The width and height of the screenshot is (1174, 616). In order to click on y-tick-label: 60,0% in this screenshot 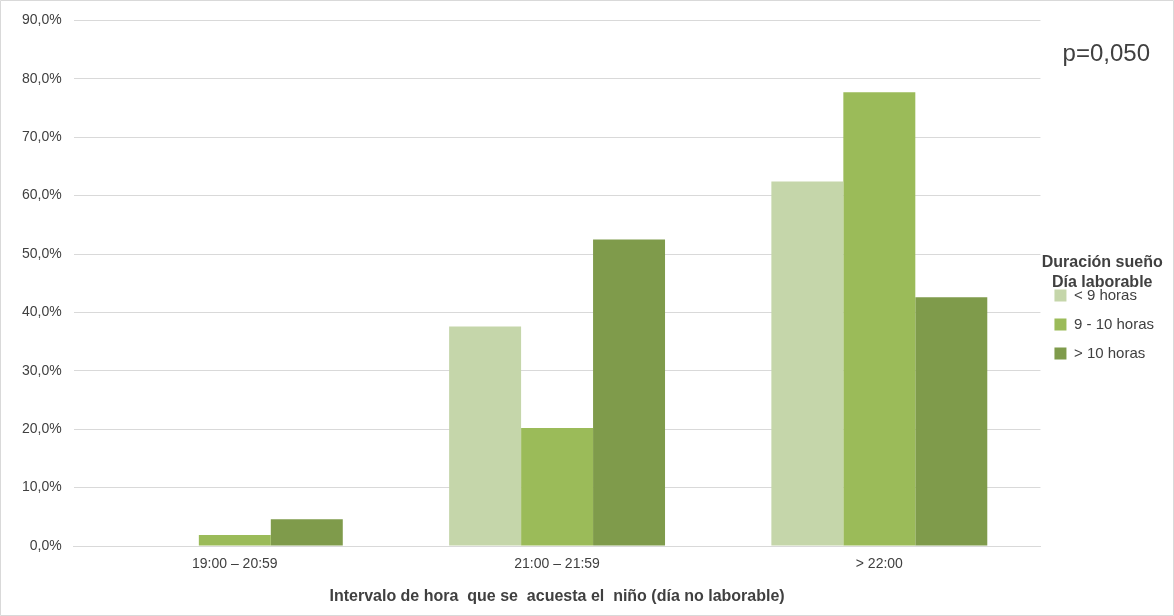, I will do `click(41, 194)`.